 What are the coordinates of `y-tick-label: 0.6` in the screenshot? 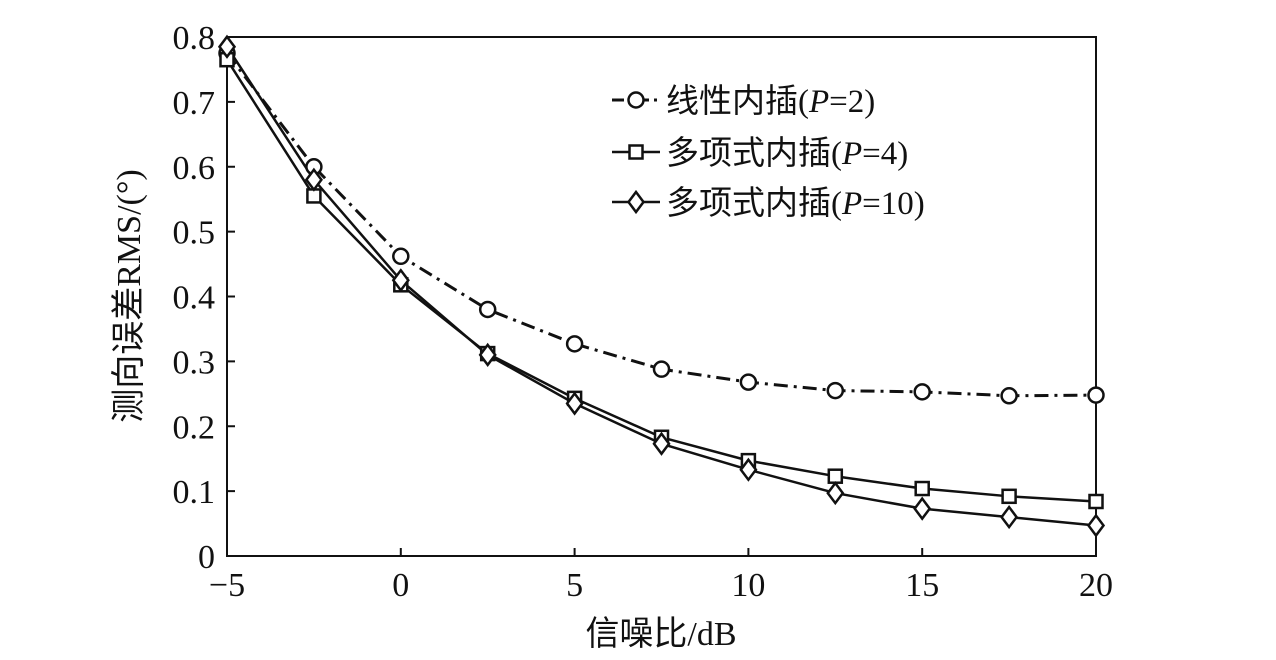 It's located at (194, 168).